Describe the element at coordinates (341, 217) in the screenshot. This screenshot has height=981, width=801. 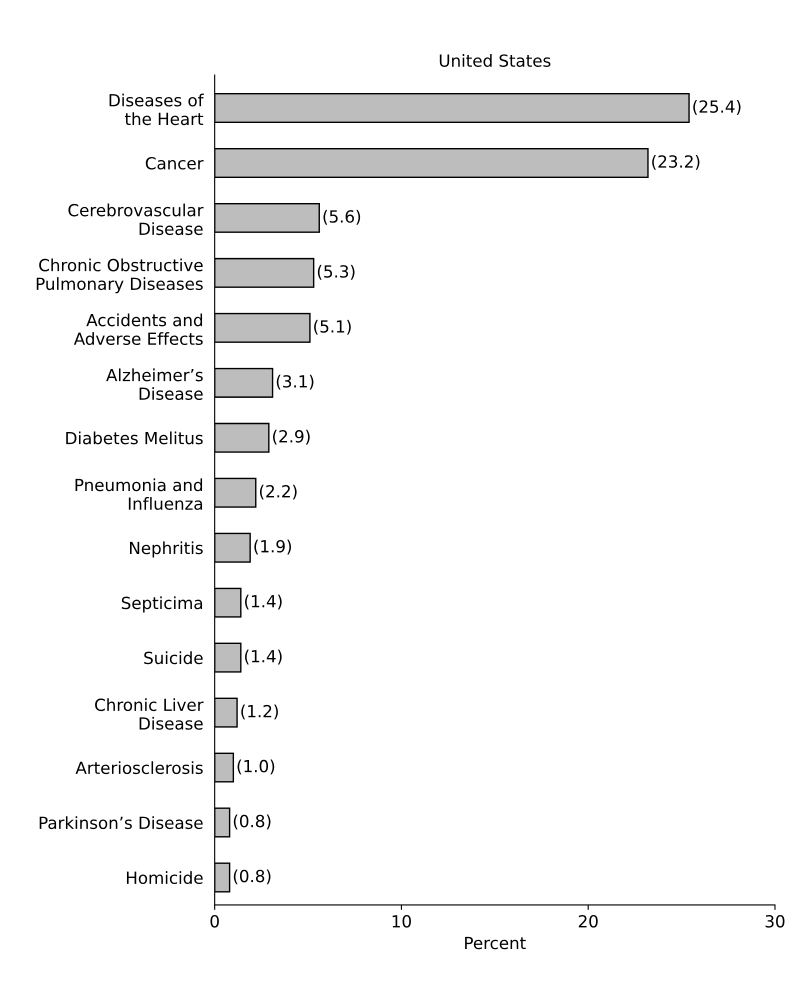
I see `data-label: (5.6)` at that location.